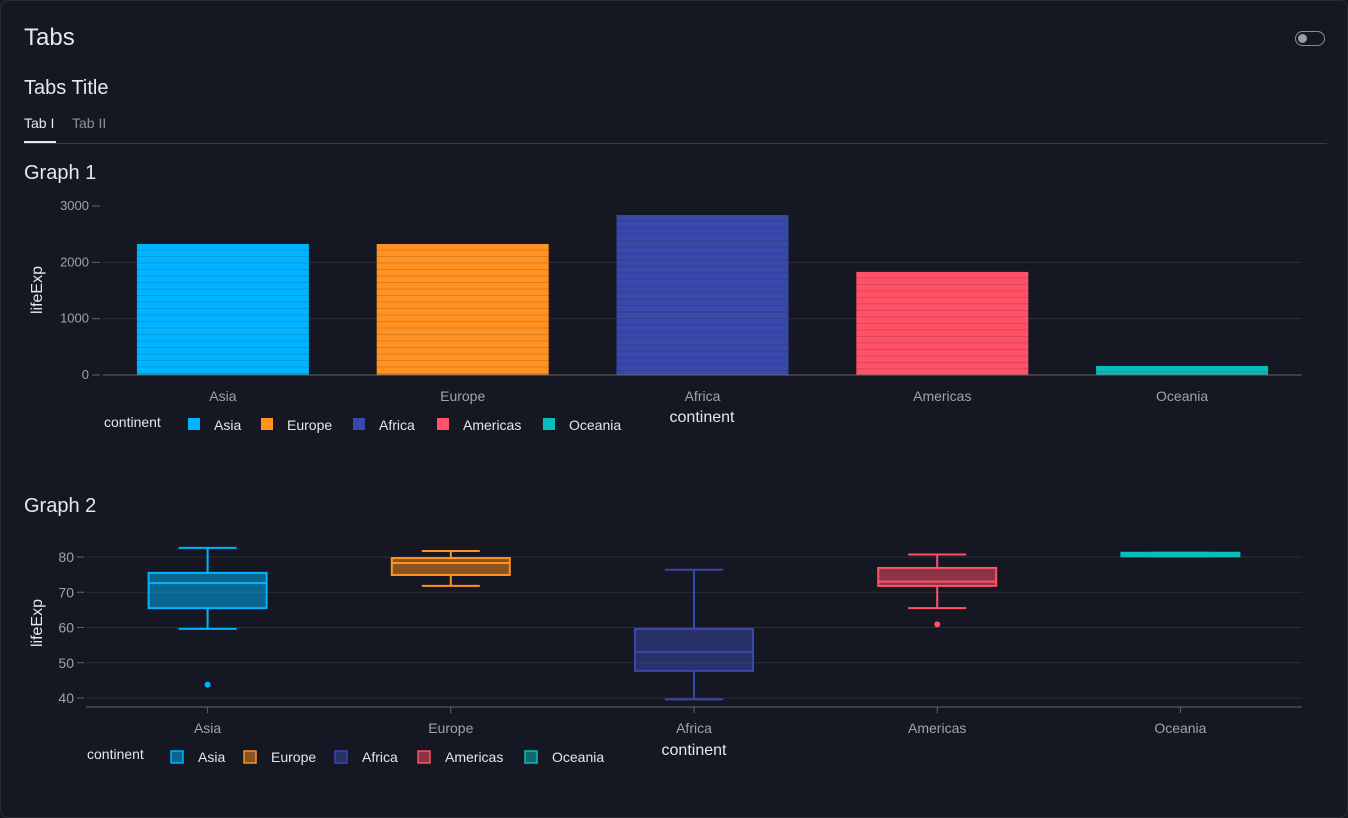 This screenshot has height=818, width=1348. What do you see at coordinates (1302, 38) in the screenshot?
I see `toggle-knob` at bounding box center [1302, 38].